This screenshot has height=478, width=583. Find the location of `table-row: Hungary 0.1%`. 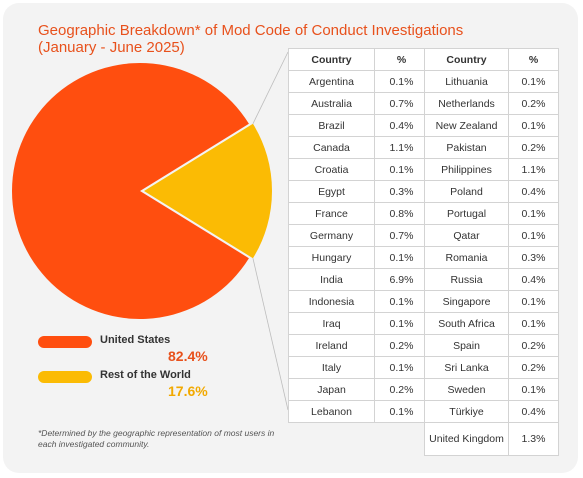

table-row: Hungary 0.1% is located at coordinates (358, 257).